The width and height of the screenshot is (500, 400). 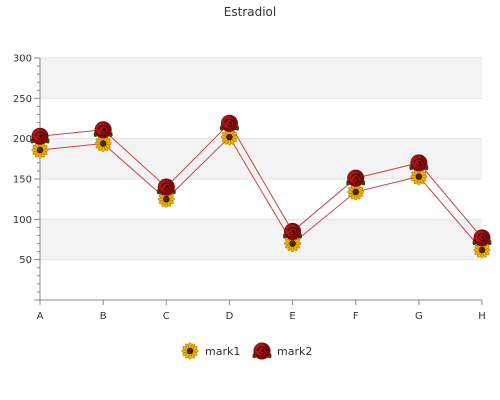 I want to click on y-ticks: 50 100 150 200 250 300, so click(x=26, y=177).